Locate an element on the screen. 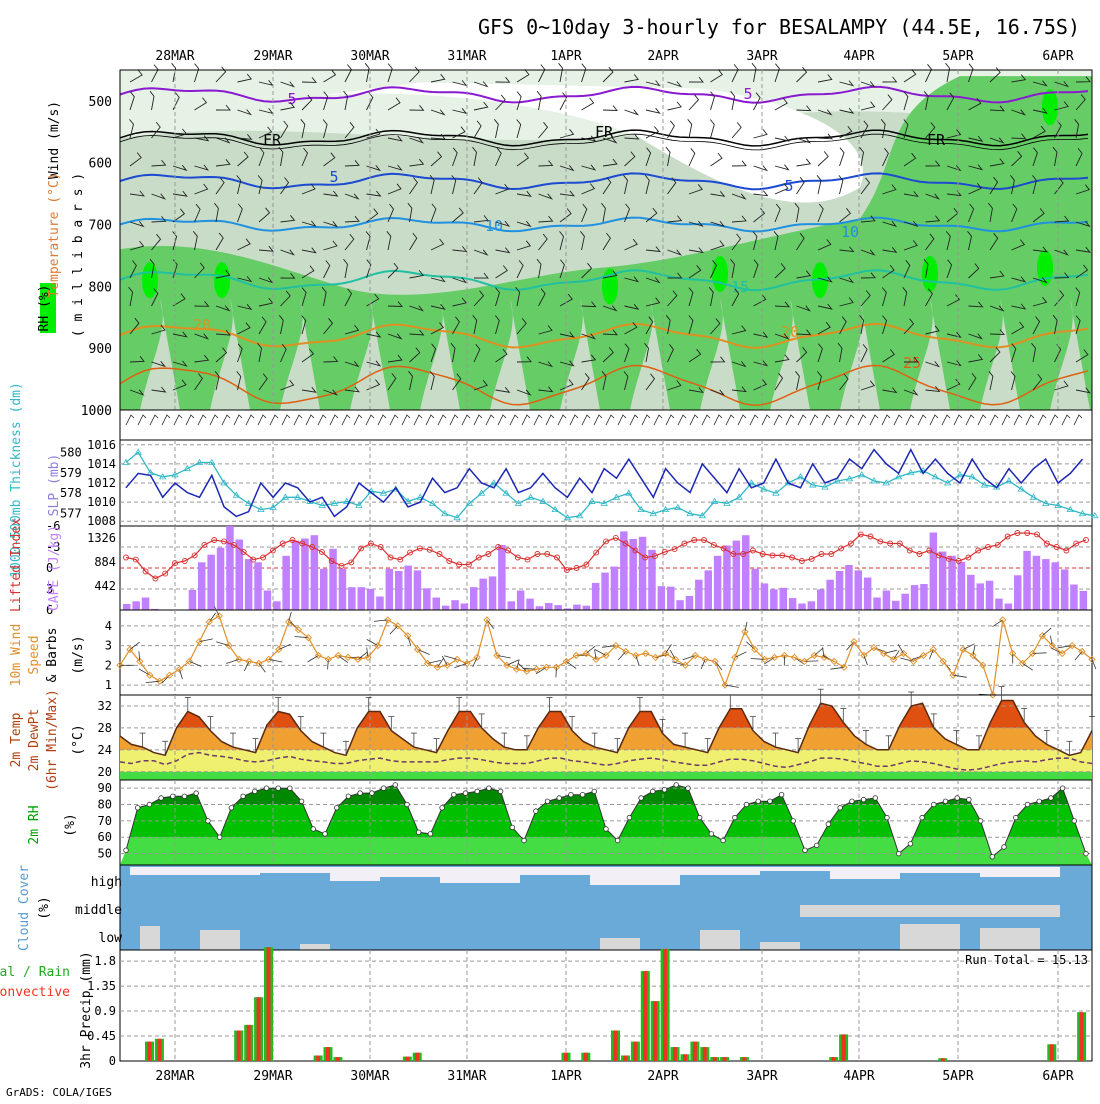  contour-label: FR is located at coordinates (272, 140).